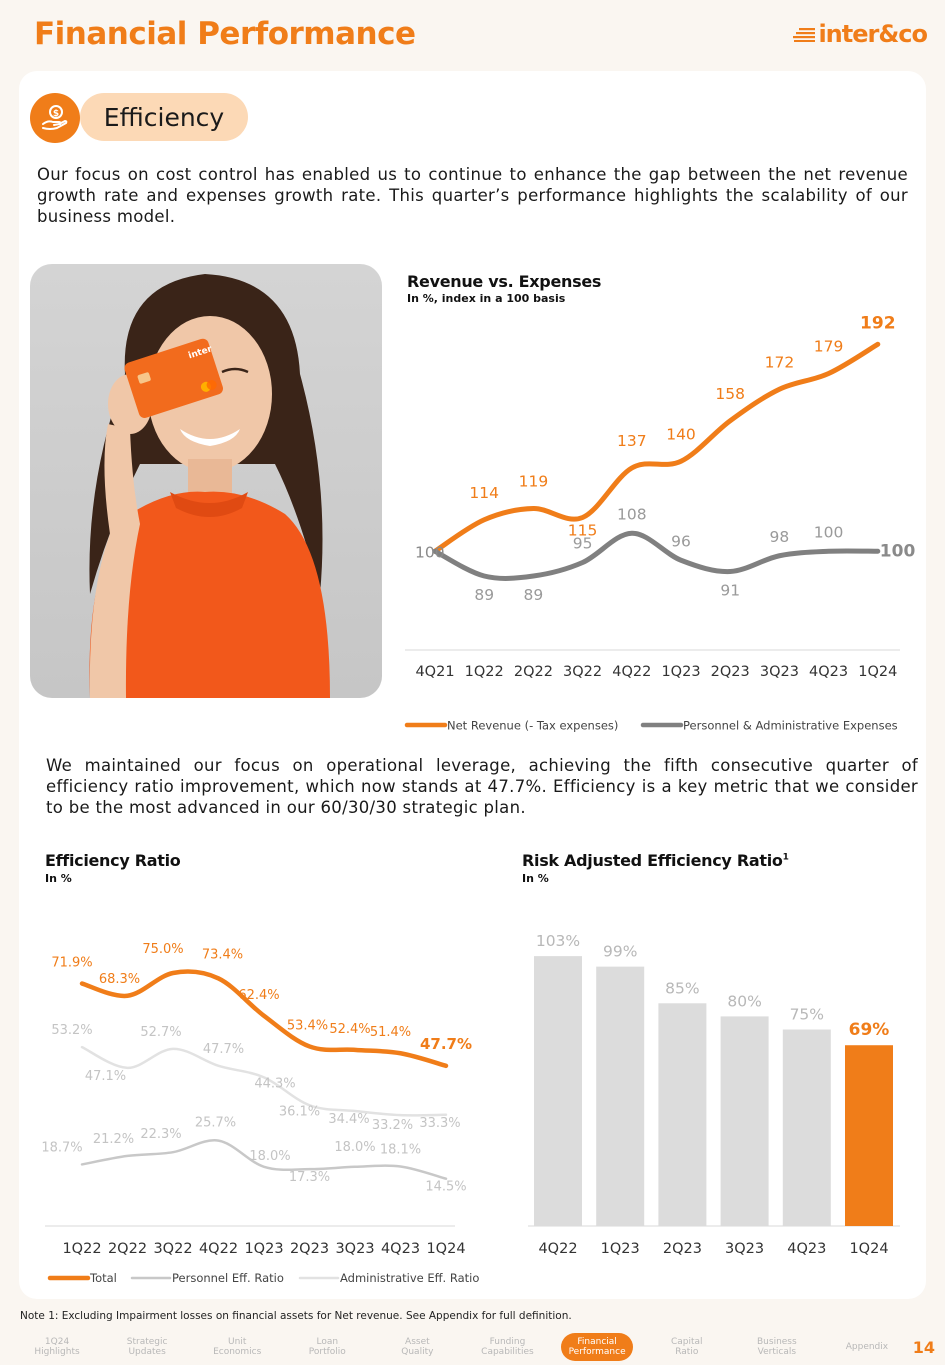  What do you see at coordinates (113, 1139) in the screenshot?
I see `data-label: 21.2%` at bounding box center [113, 1139].